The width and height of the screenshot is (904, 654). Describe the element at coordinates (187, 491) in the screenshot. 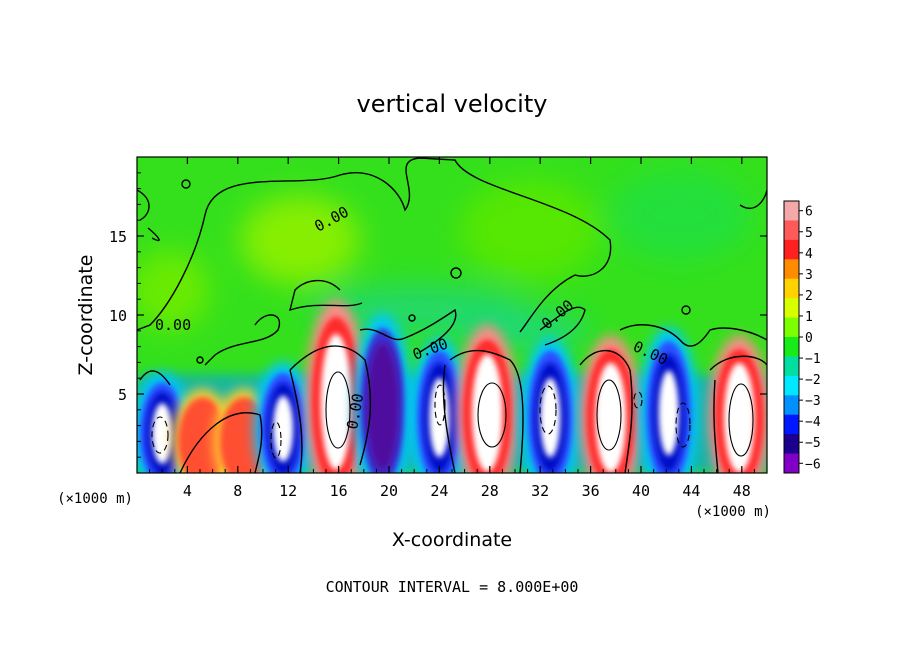

I see `x-tick-label: 4` at that location.